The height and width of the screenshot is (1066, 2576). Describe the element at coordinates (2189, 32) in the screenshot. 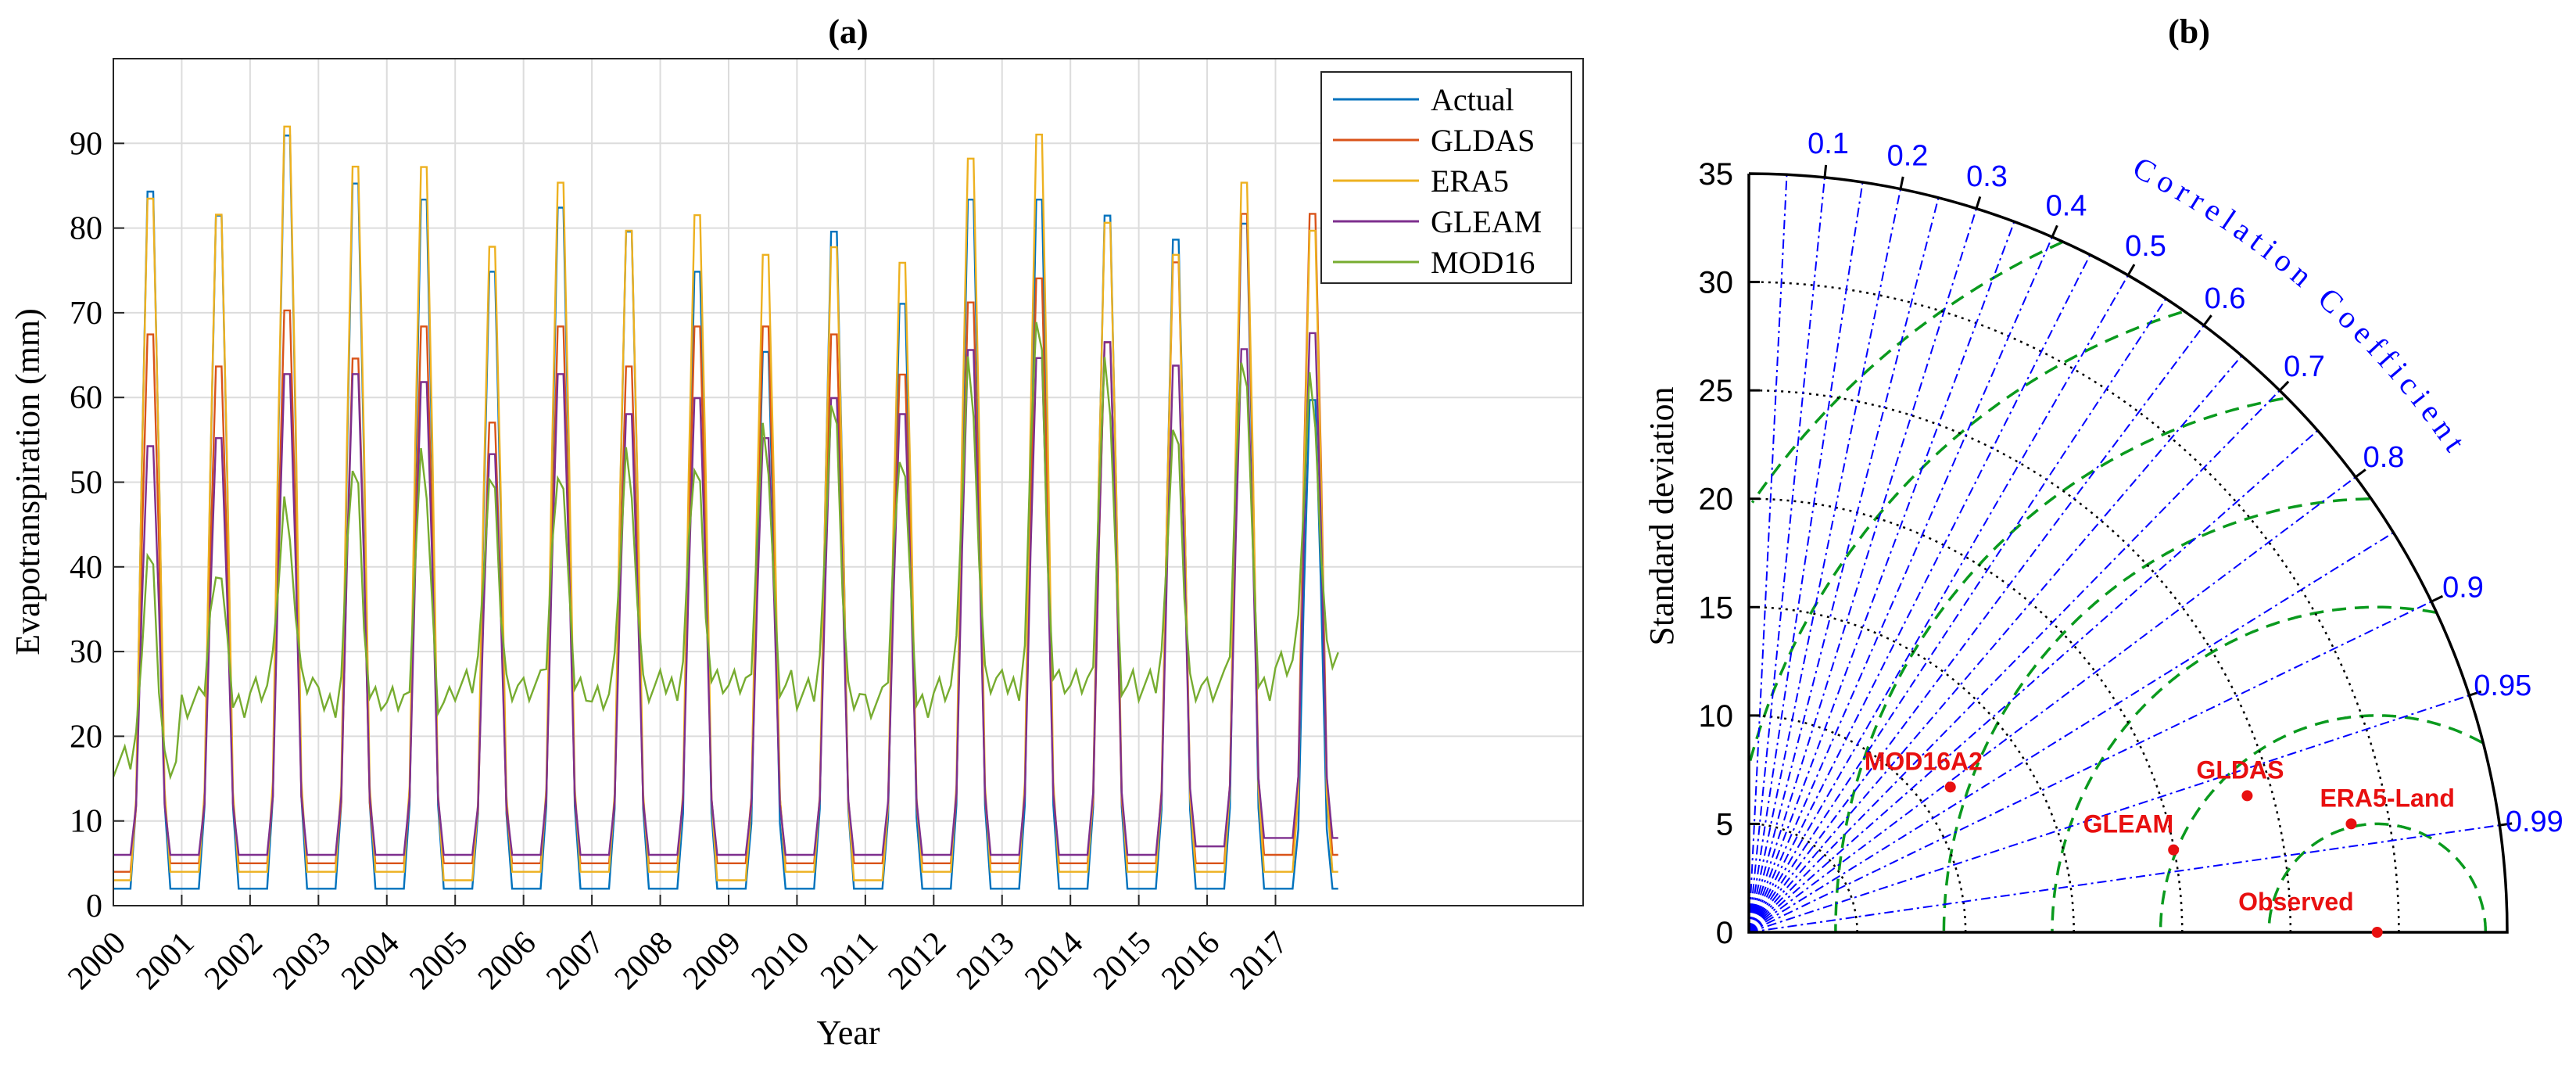

I see `panel-b-label: (b)` at that location.